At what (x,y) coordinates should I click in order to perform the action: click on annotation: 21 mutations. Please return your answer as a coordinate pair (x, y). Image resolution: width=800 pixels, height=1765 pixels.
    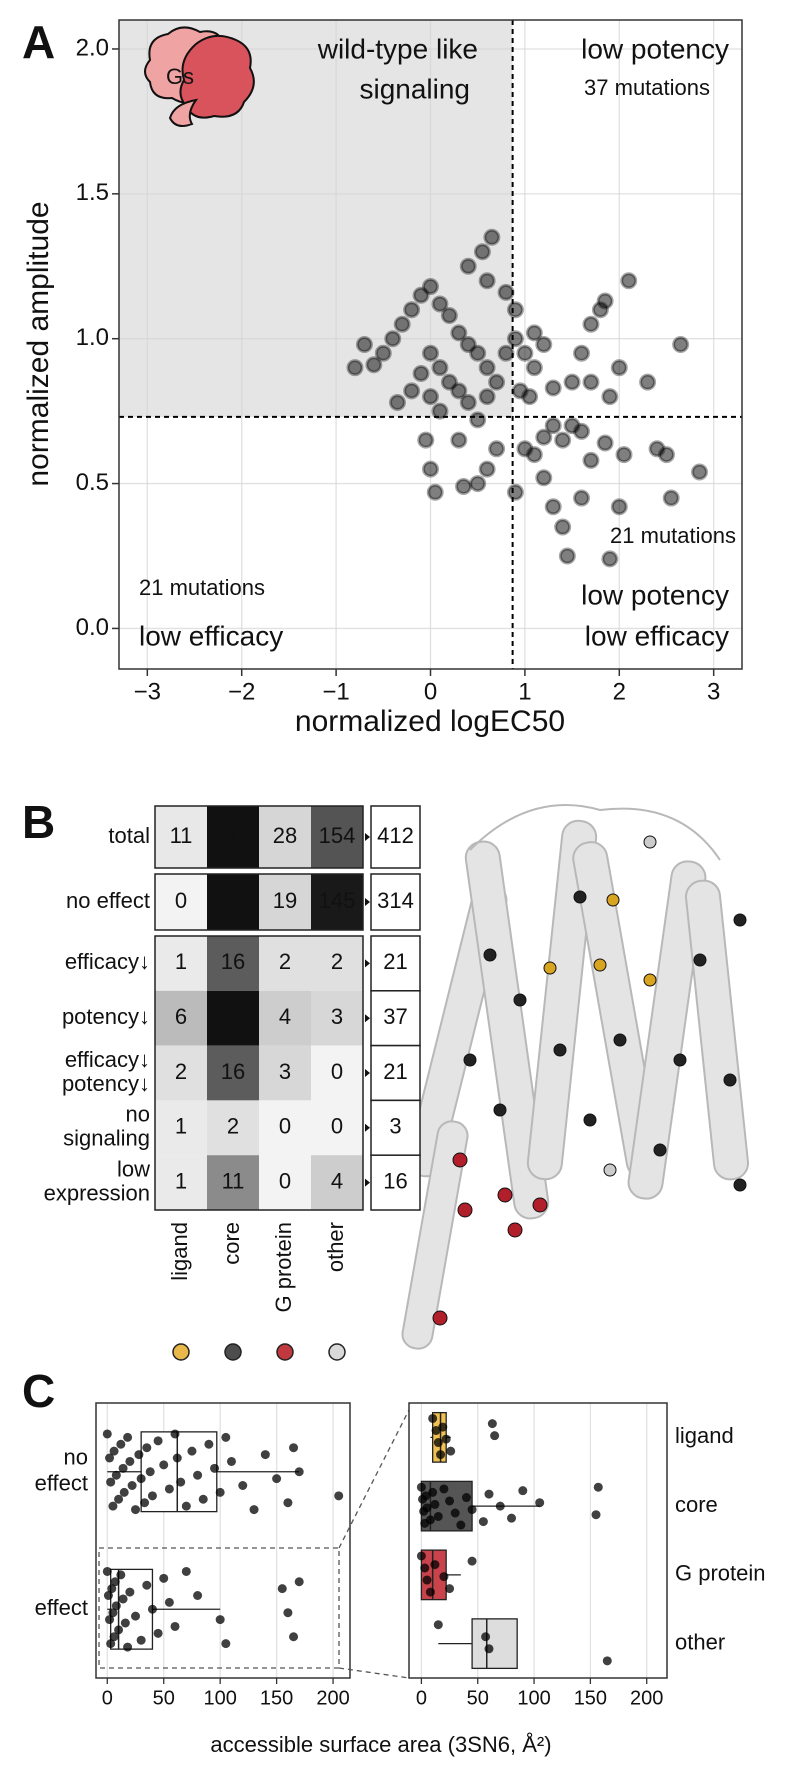
    Looking at the image, I should click on (202, 587).